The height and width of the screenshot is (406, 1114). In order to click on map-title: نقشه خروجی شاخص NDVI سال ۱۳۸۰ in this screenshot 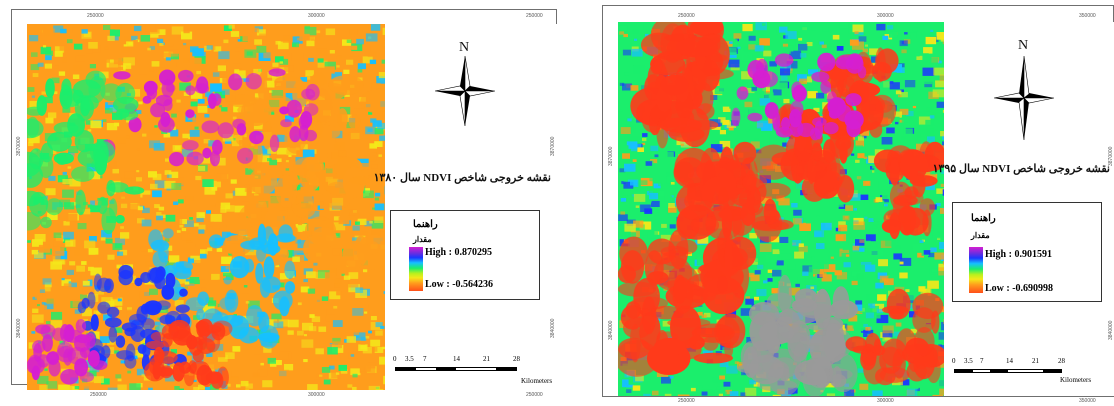, I will do `click(462, 178)`.